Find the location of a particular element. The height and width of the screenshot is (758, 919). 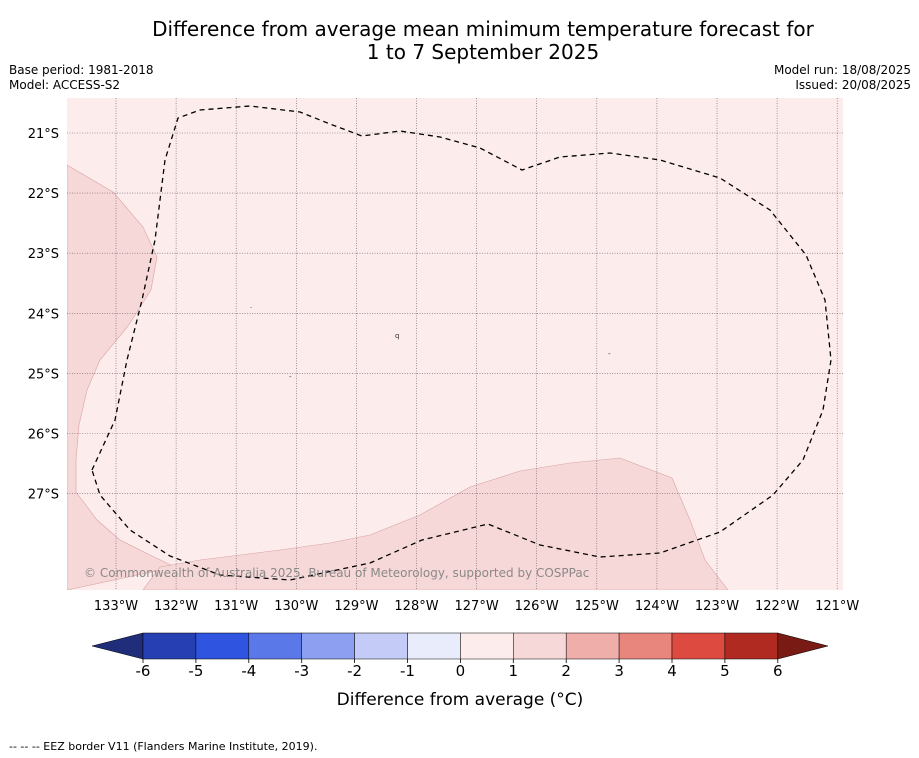

latitude-label: 24°S is located at coordinates (43, 314).